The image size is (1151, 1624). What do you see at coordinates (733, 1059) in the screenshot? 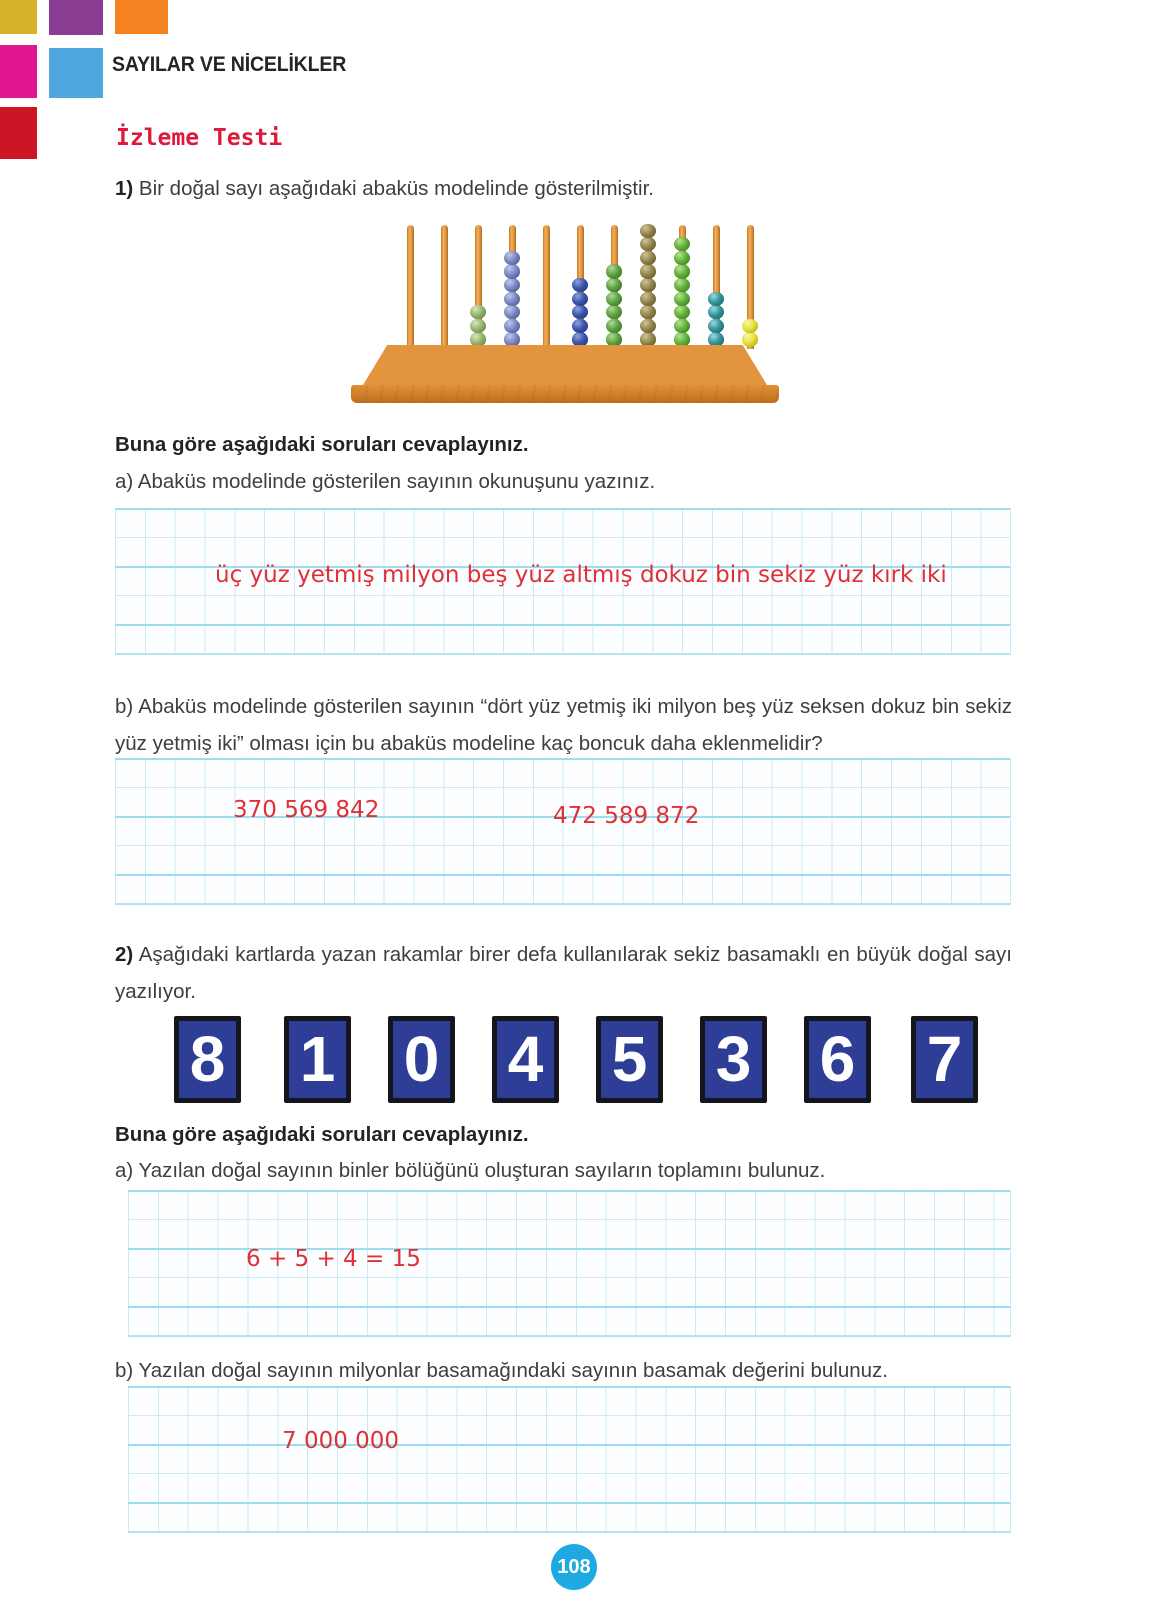
I see `digit-card: 3` at bounding box center [733, 1059].